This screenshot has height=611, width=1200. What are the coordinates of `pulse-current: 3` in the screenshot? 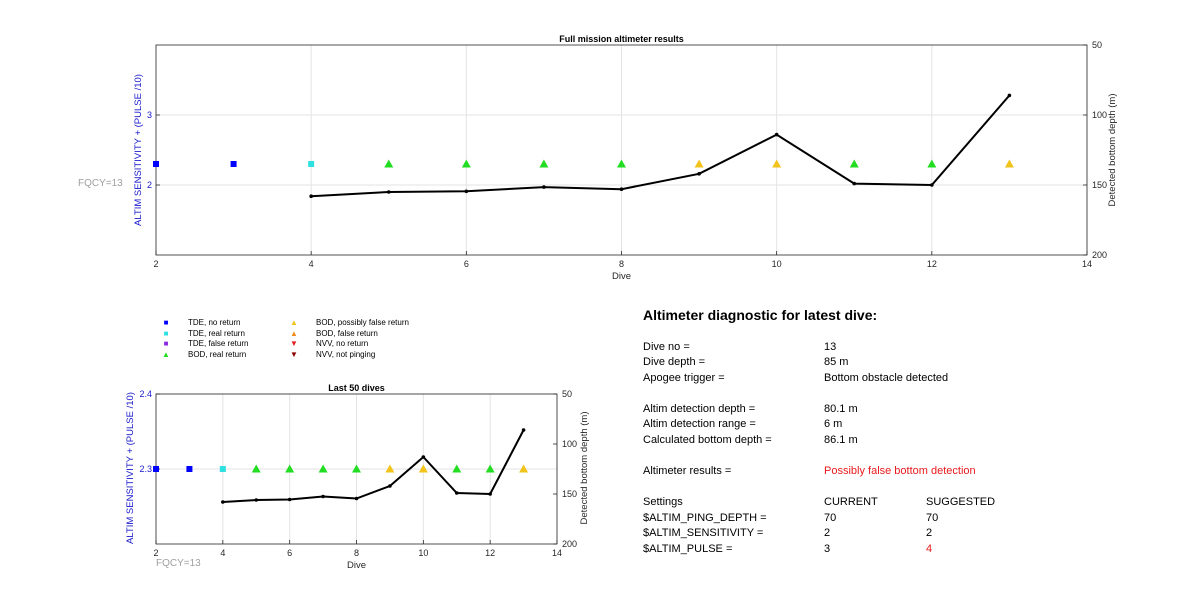 It's located at (827, 549).